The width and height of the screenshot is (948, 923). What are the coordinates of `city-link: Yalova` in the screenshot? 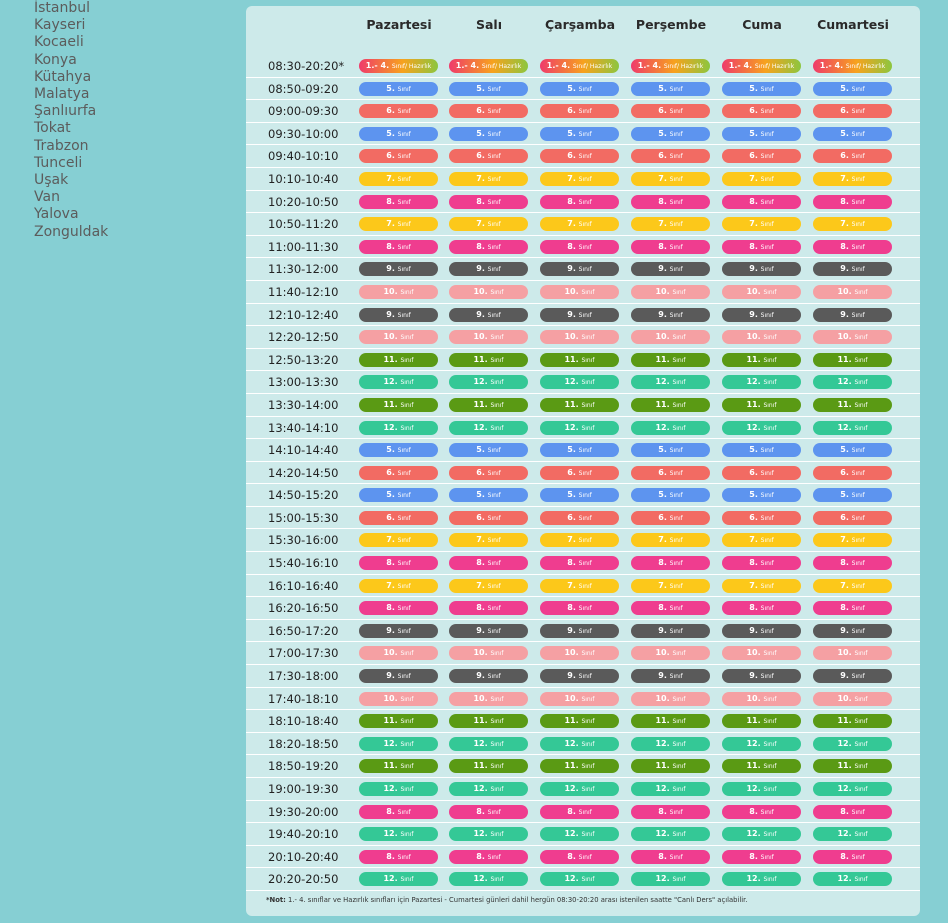 It's located at (56, 214).